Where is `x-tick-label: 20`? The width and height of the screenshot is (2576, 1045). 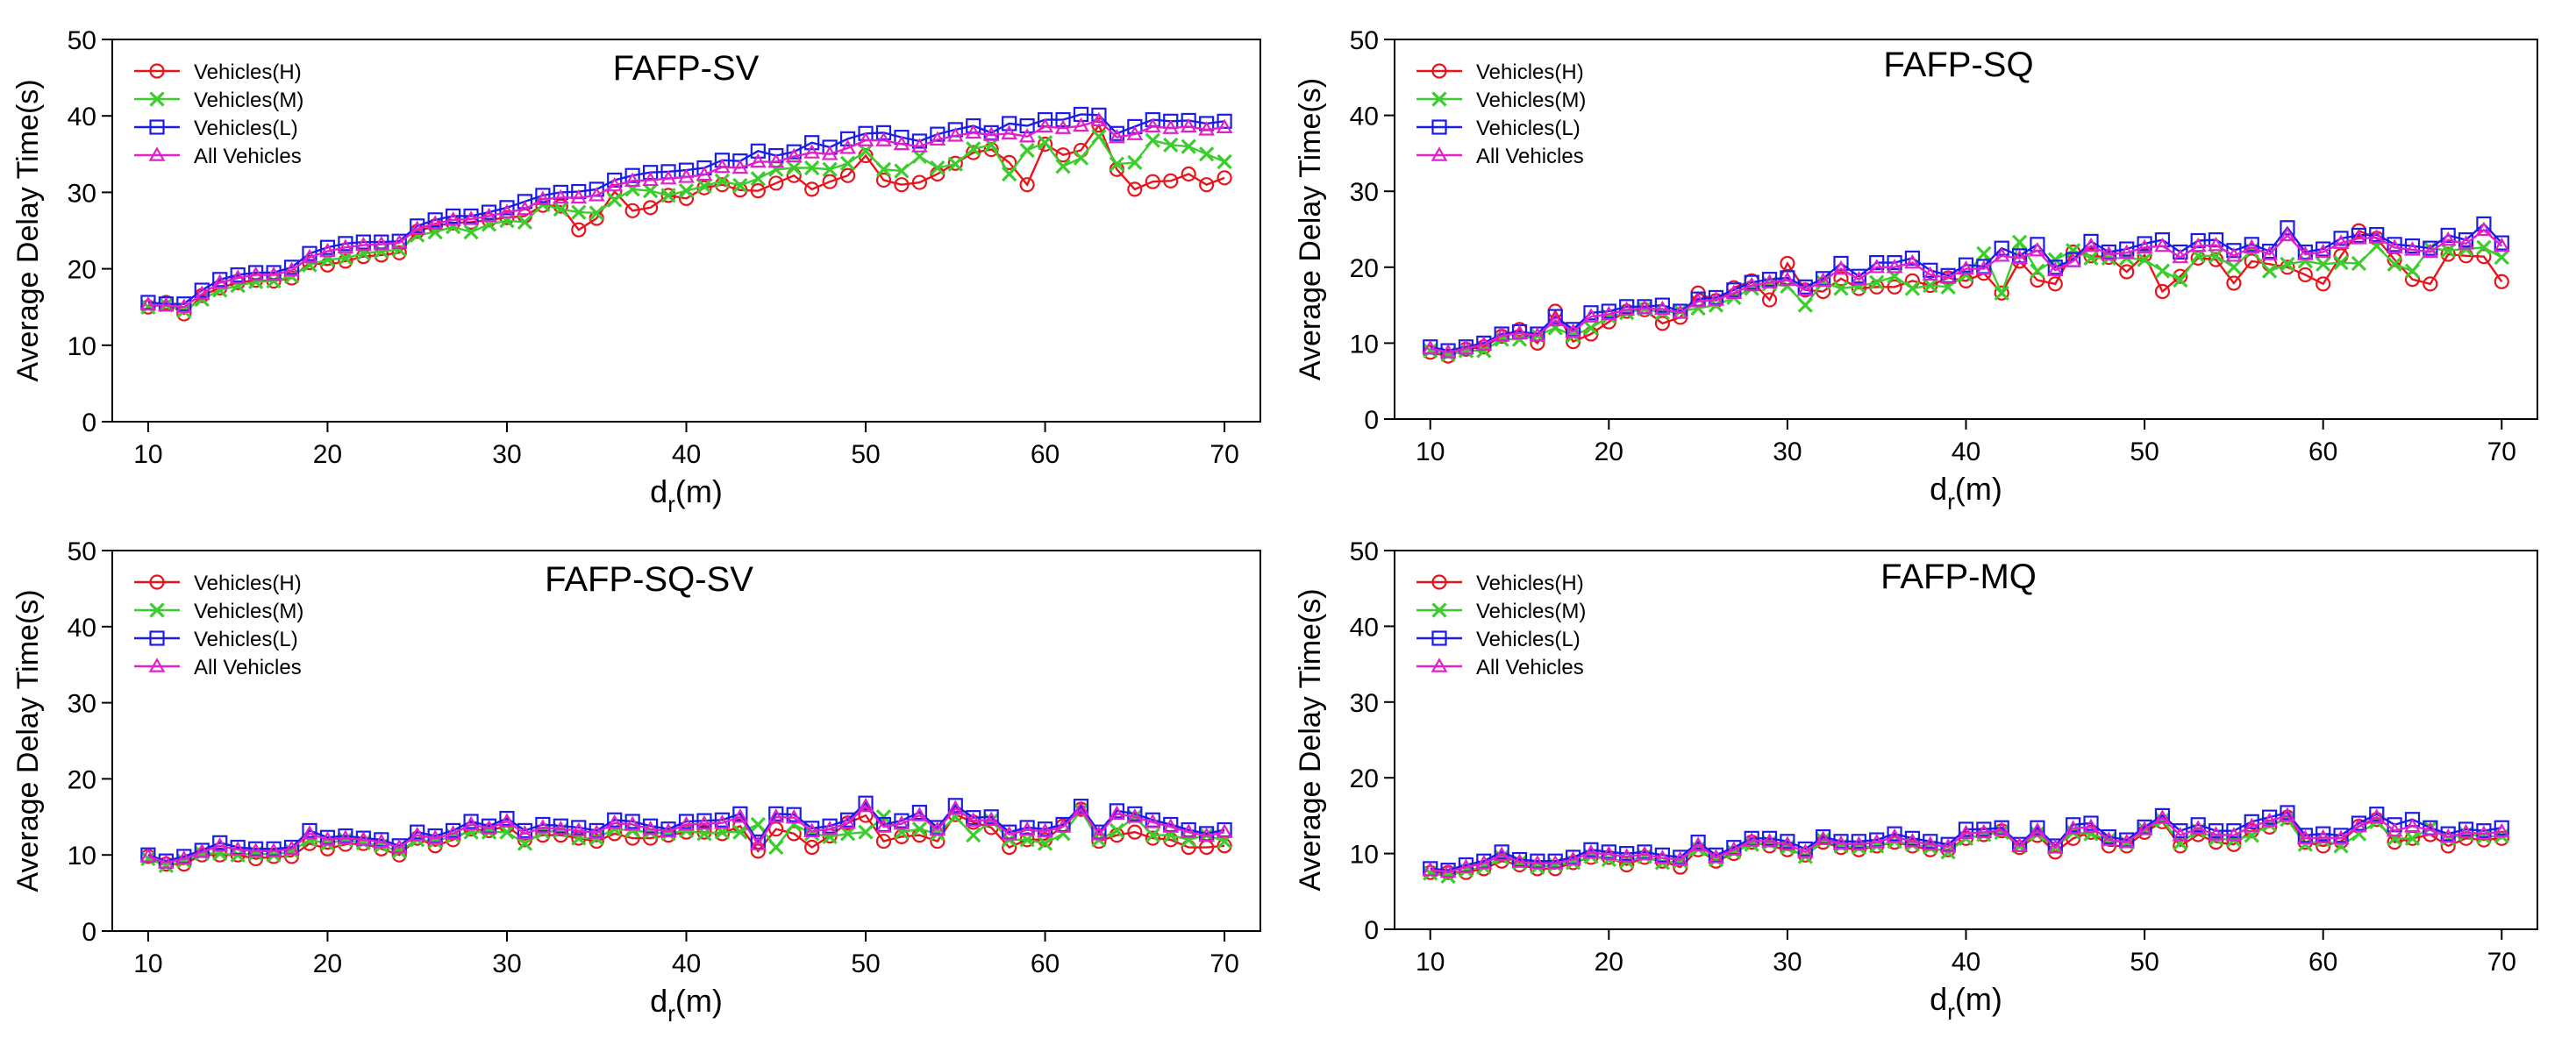
x-tick-label: 20 is located at coordinates (328, 454).